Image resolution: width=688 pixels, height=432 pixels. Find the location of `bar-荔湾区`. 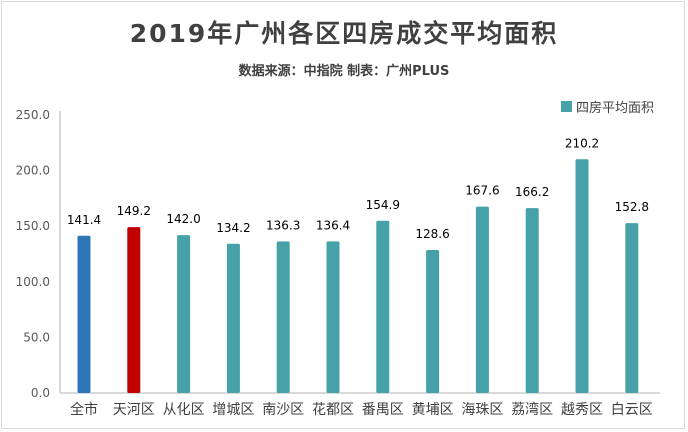

bar-荔湾区 is located at coordinates (532, 300).